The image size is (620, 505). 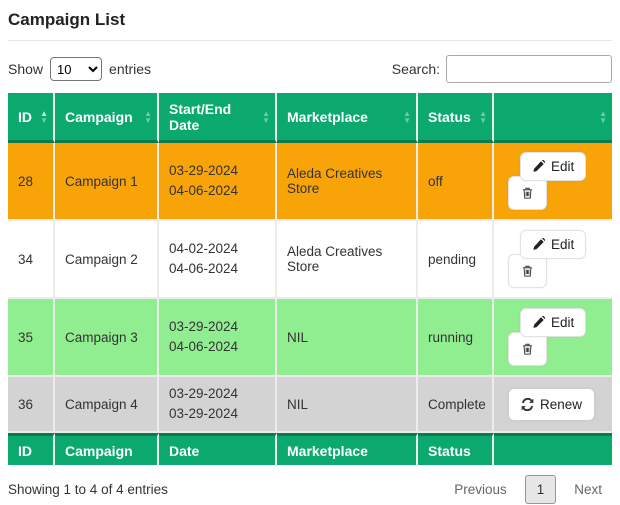 What do you see at coordinates (218, 260) in the screenshot?
I see `cell-date: 04-02-2024 04-06-2024` at bounding box center [218, 260].